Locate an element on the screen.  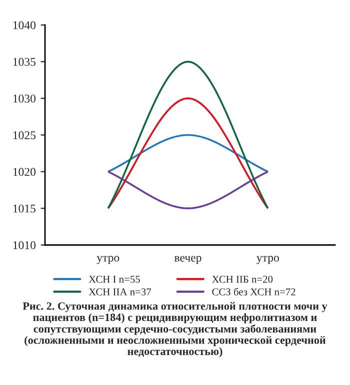
x-tick-label: вечер is located at coordinates (188, 260).